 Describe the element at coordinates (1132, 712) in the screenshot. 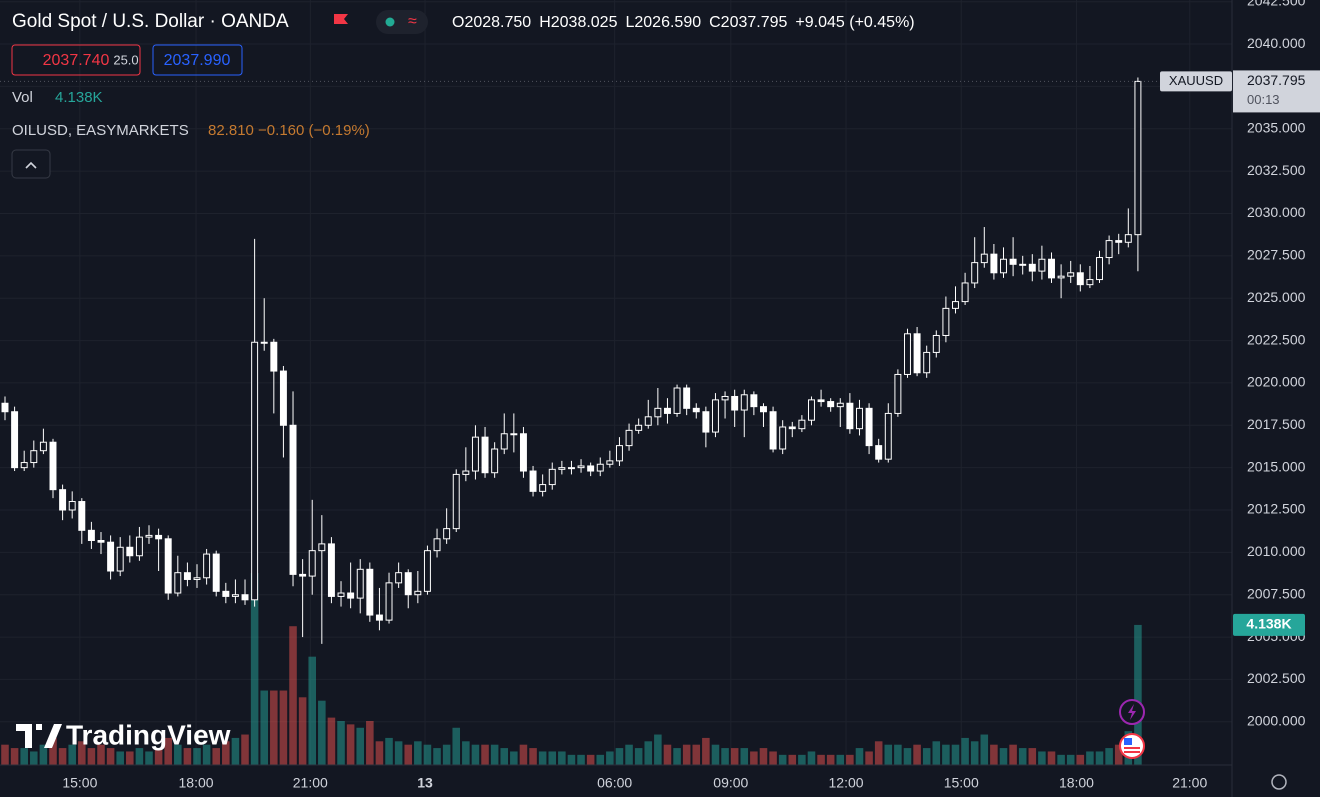

I see `lightning-icon` at that location.